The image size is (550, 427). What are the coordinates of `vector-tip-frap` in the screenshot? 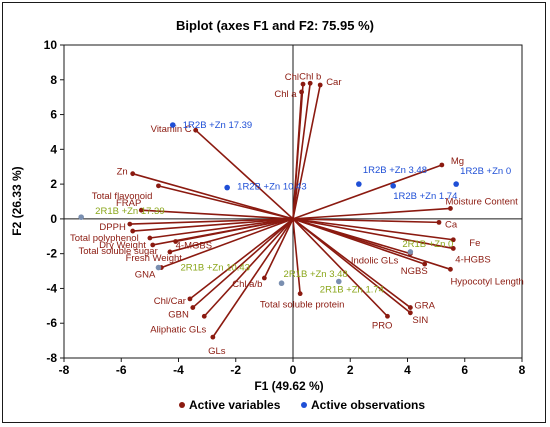 It's located at (141, 210).